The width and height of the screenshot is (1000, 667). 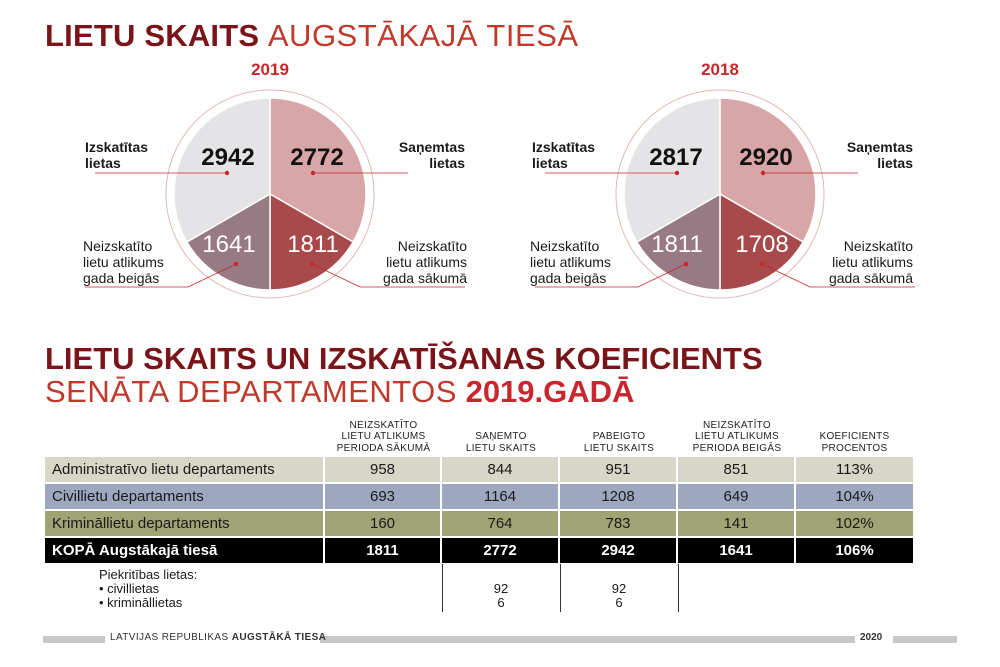 I want to click on row-name: Civillietu departaments, so click(x=185, y=496).